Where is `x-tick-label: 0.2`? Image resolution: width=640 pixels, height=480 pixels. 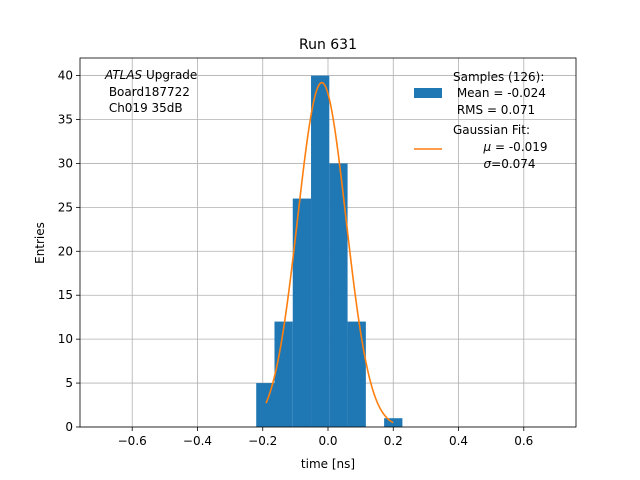 x-tick-label: 0.2 is located at coordinates (393, 441).